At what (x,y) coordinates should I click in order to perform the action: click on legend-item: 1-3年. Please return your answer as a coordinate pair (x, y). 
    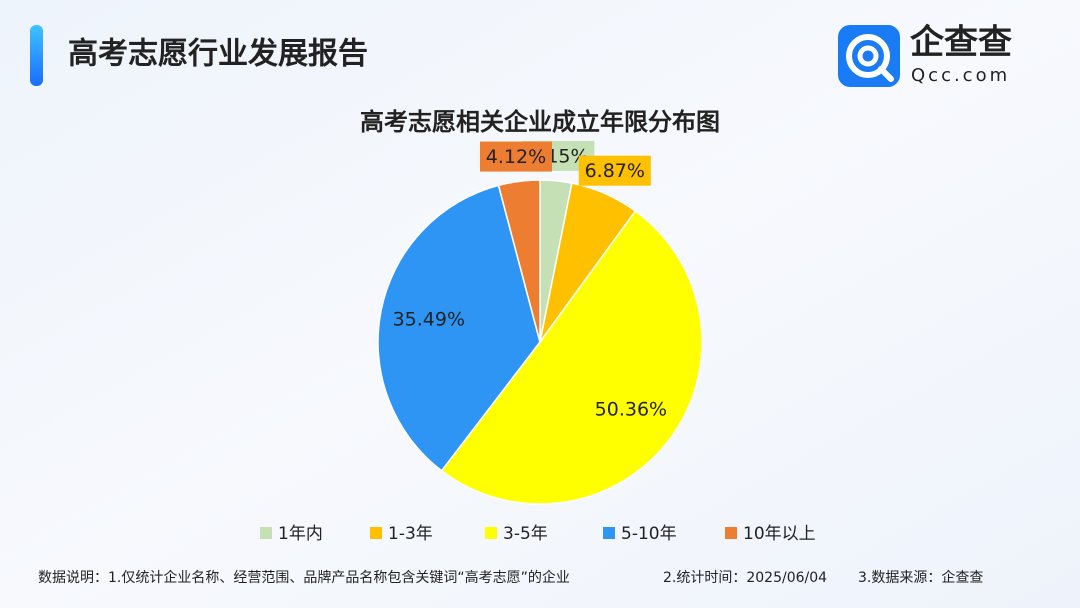
    Looking at the image, I should click on (401, 534).